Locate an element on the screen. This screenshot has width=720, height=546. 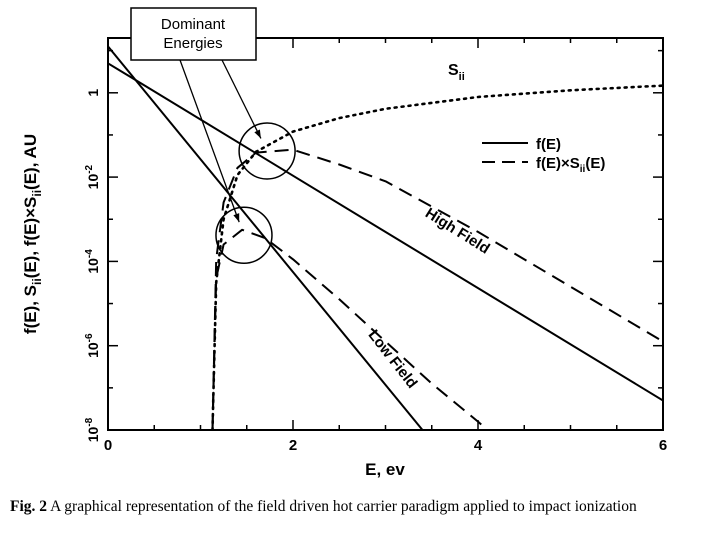
x-tick-label: 0 is located at coordinates (108, 445).